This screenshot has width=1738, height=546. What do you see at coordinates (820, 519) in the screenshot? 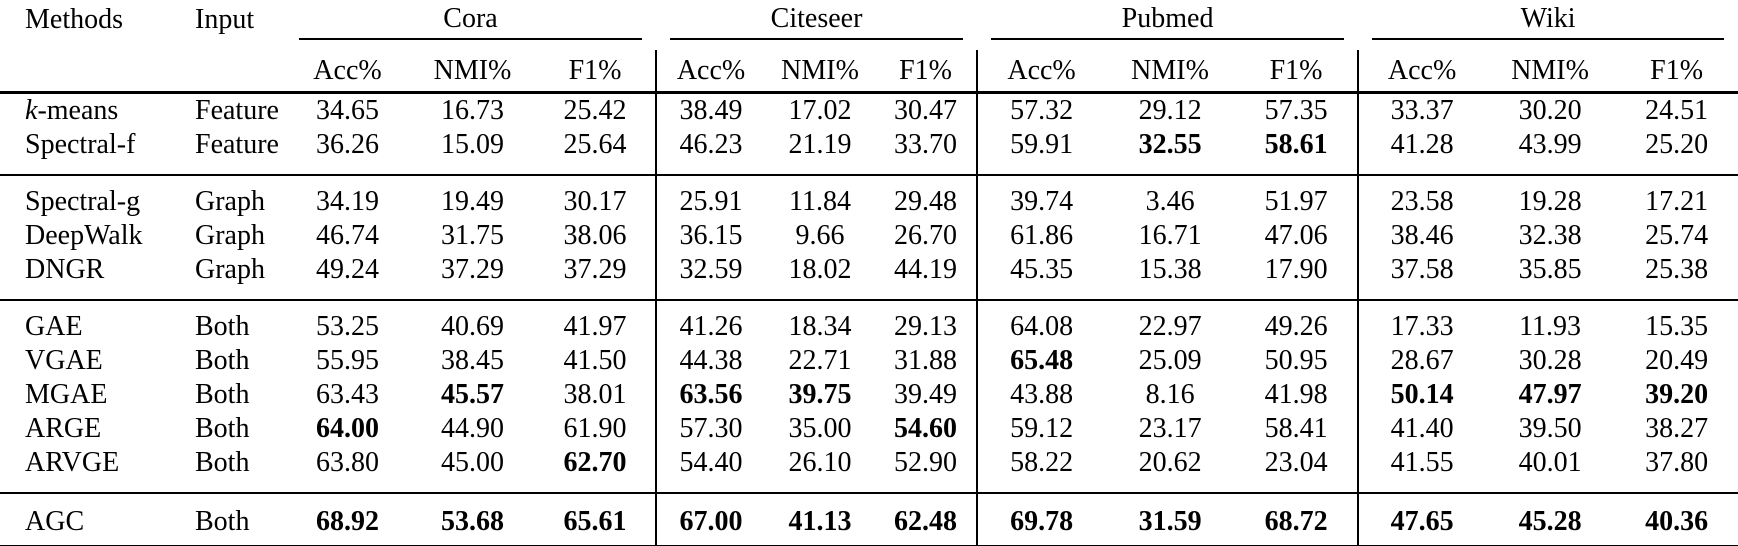
I see `value-cell: 41.13` at bounding box center [820, 519].